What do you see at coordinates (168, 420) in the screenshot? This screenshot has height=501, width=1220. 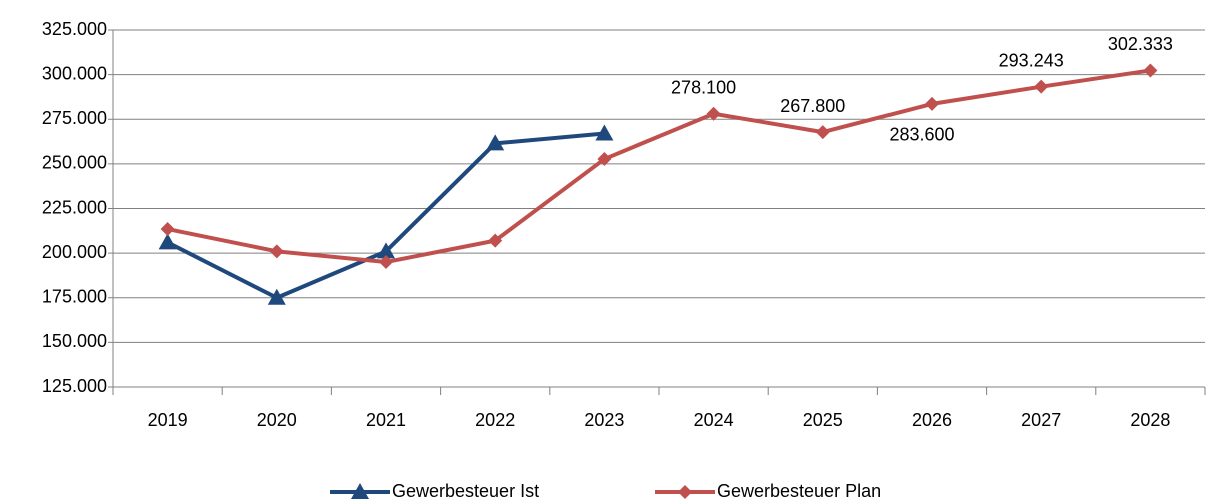 I see `x-tick-label: 2019` at bounding box center [168, 420].